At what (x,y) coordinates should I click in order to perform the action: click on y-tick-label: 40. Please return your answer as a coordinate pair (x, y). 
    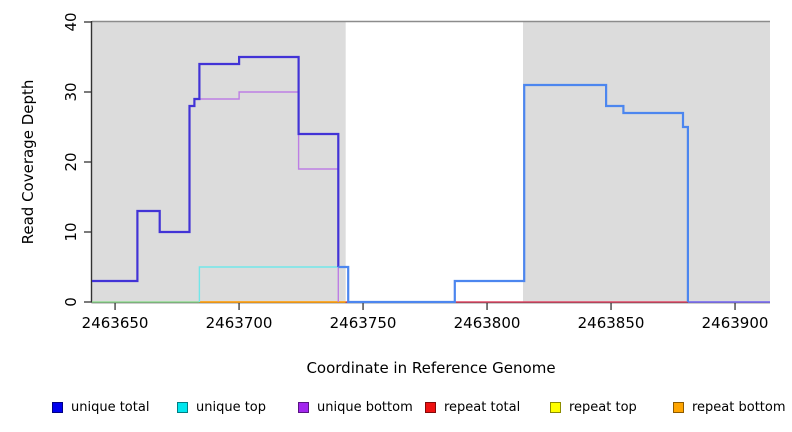
    Looking at the image, I should click on (71, 21).